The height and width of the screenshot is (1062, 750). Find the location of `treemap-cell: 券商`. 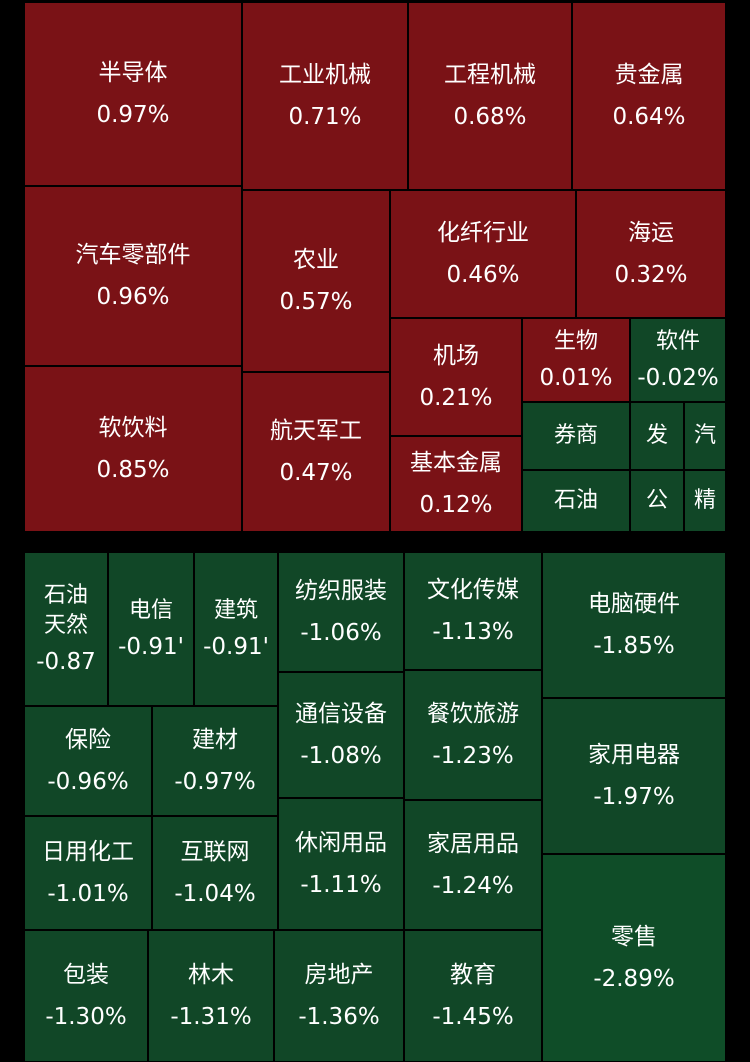

treemap-cell: 券商 is located at coordinates (576, 436).